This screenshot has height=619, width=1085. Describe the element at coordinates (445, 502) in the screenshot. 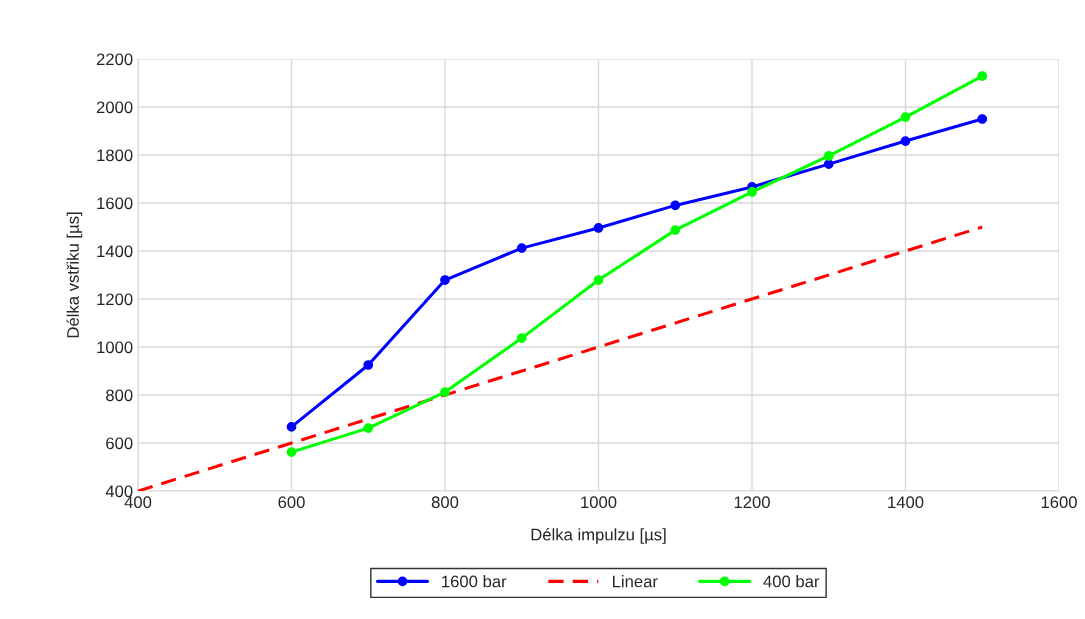

I see `x-tick-label: 800` at that location.